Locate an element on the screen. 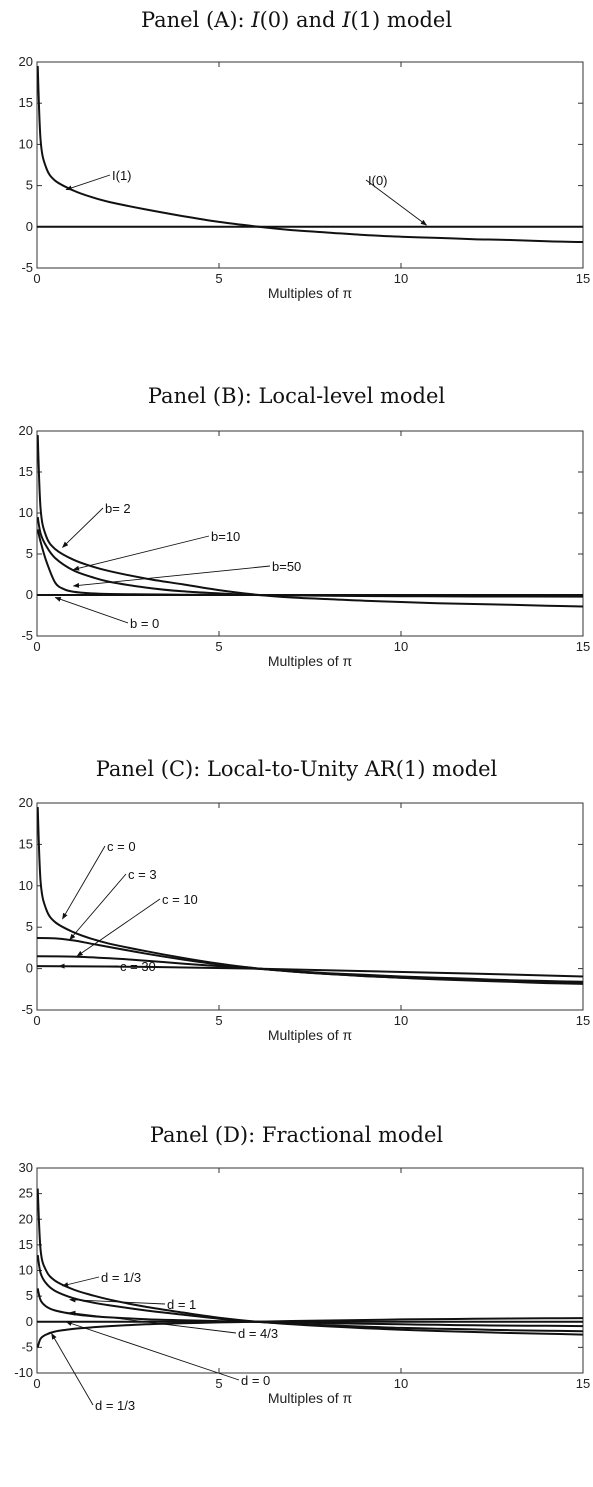 Image resolution: width=593 pixels, height=1487 pixels. annotation-label: b=10 is located at coordinates (225, 536).